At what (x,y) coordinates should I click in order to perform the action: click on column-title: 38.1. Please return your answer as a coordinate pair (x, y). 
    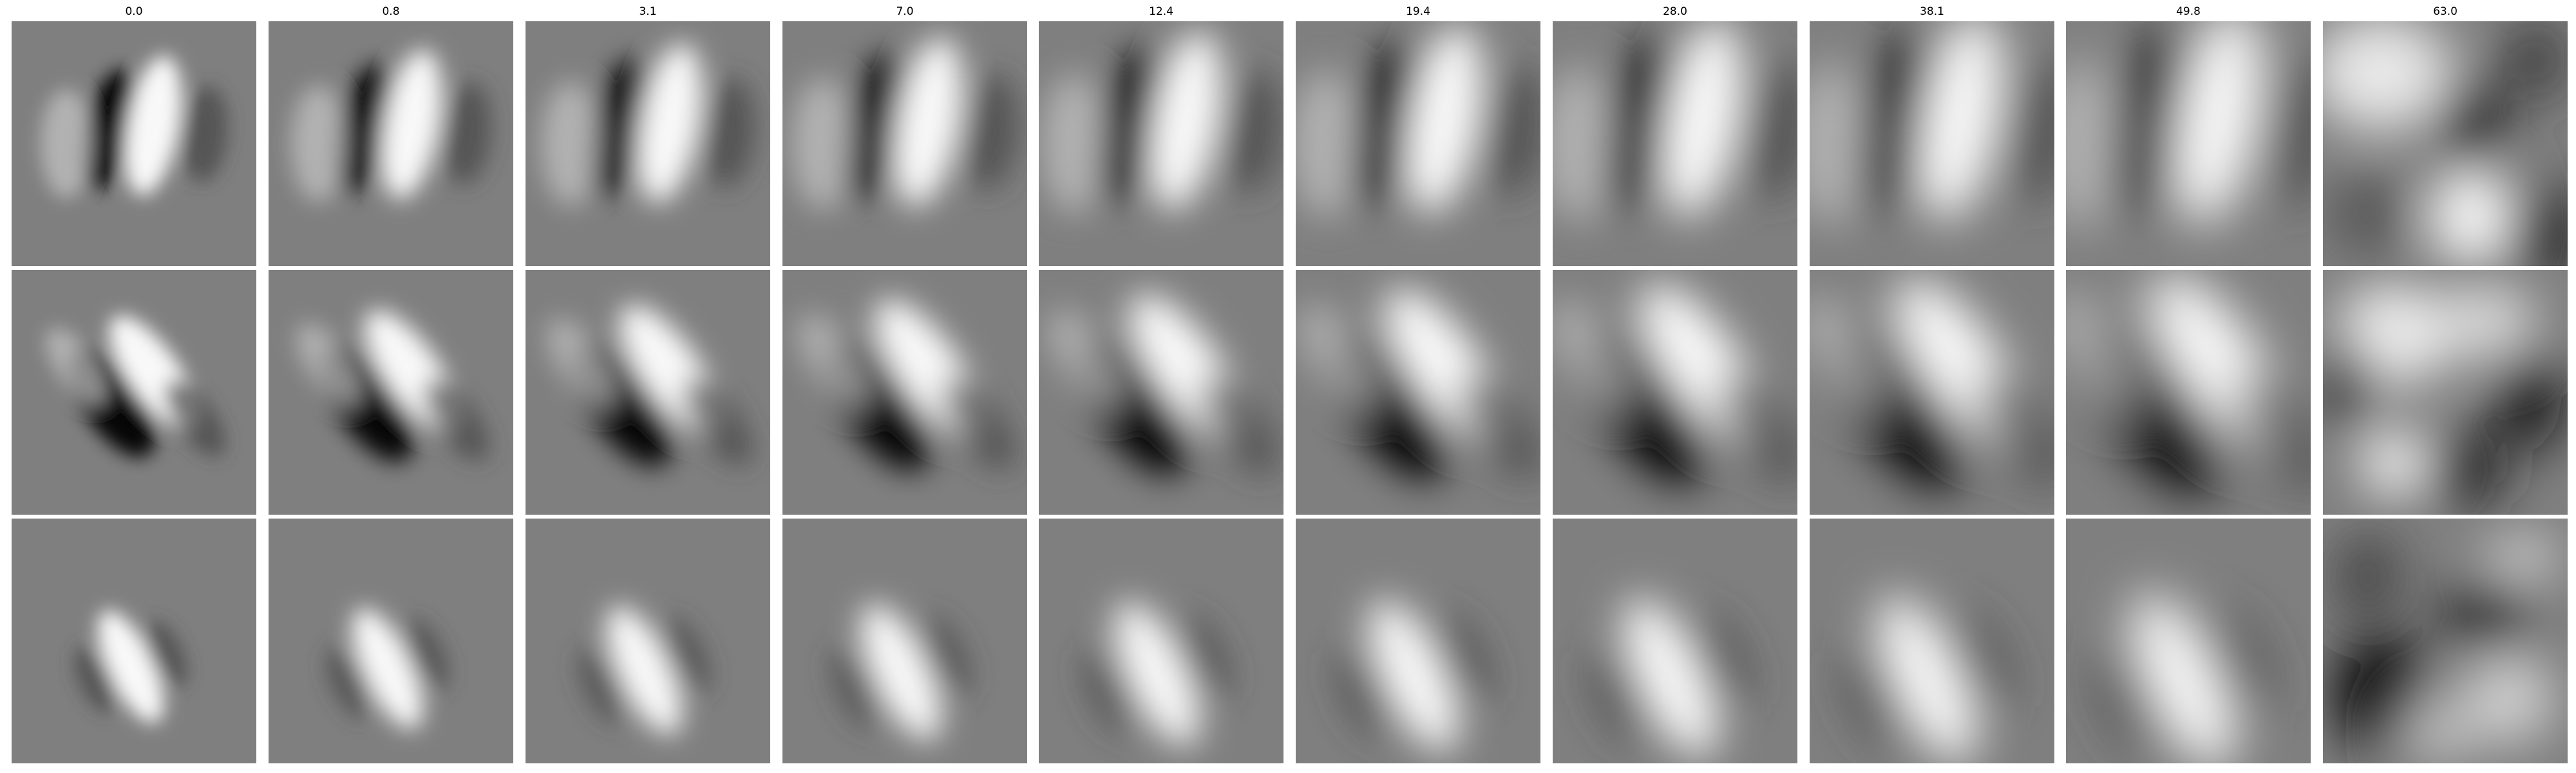
    Looking at the image, I should click on (1932, 11).